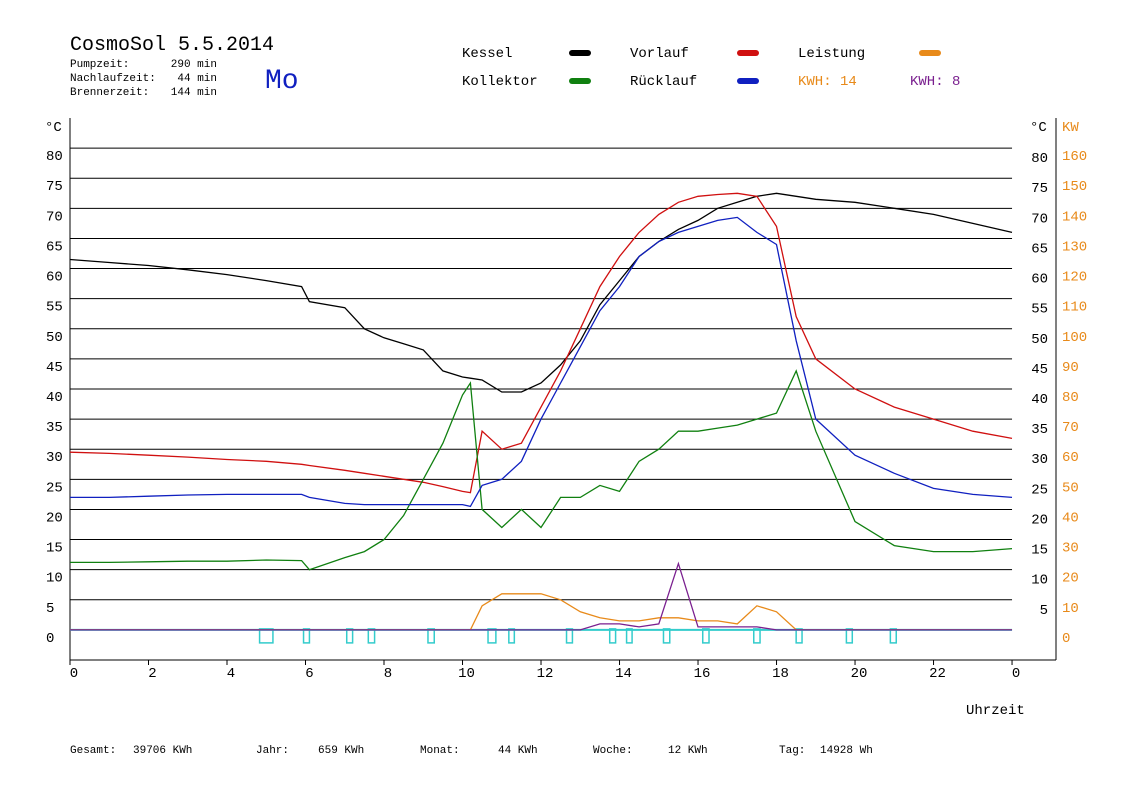 This screenshot has height=812, width=1148. Describe the element at coordinates (1044, 611) in the screenshot. I see `y-right-tick-label: 5` at that location.